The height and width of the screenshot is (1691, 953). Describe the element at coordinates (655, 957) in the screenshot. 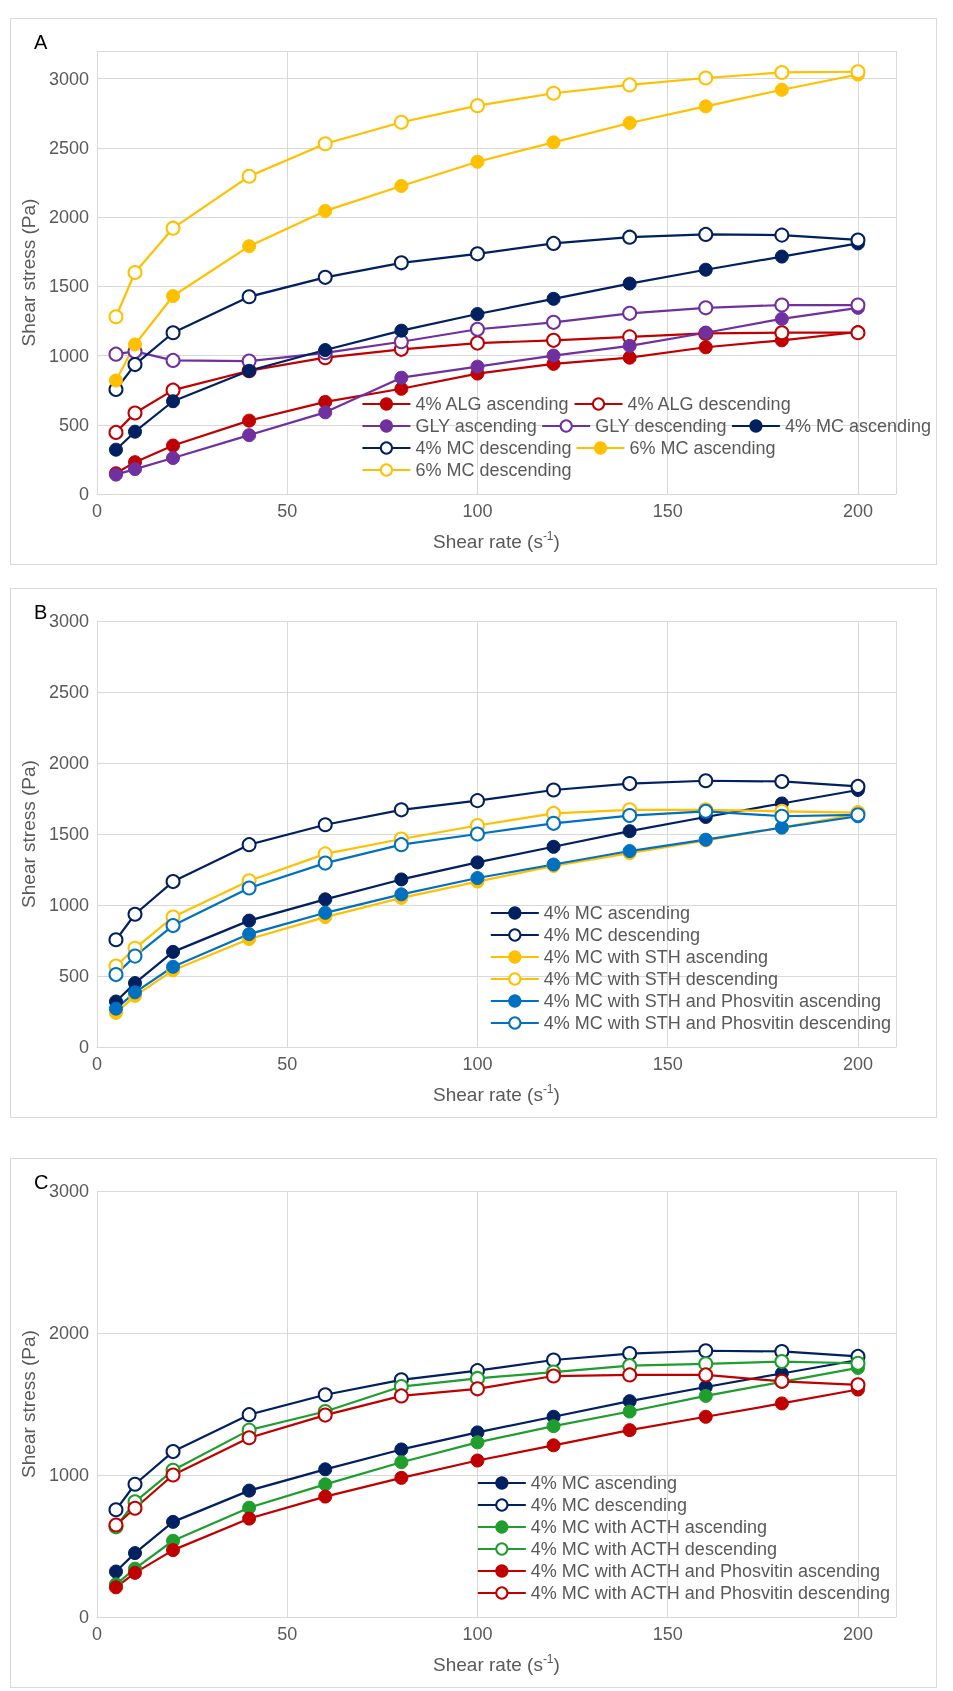

I see `legend-label: 4% MC with STH ascending` at that location.